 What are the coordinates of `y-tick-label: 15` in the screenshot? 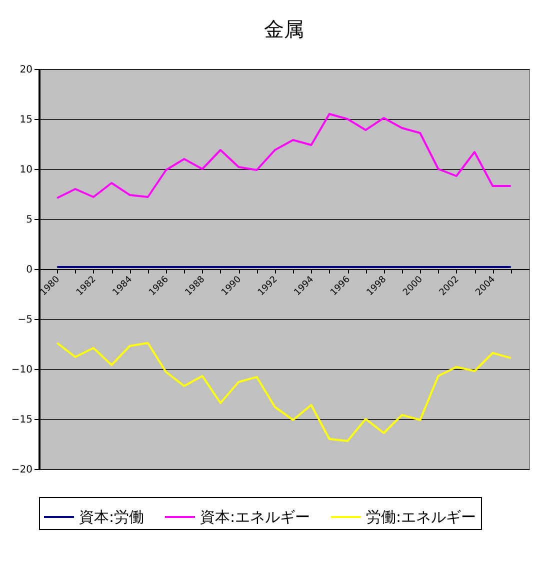 It's located at (26, 120).